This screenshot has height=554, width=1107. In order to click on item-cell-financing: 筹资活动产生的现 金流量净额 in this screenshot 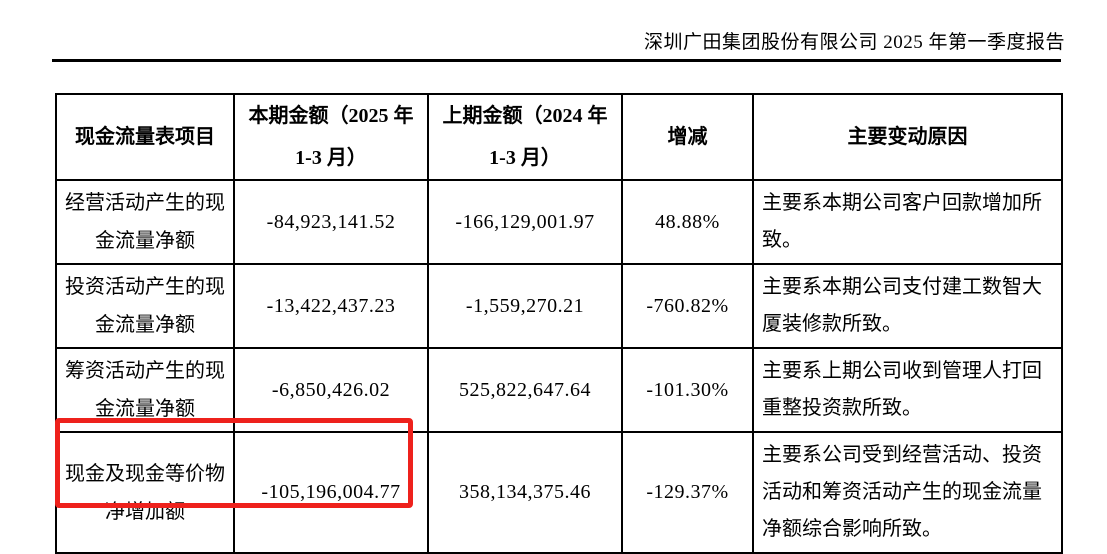, I will do `click(145, 390)`.